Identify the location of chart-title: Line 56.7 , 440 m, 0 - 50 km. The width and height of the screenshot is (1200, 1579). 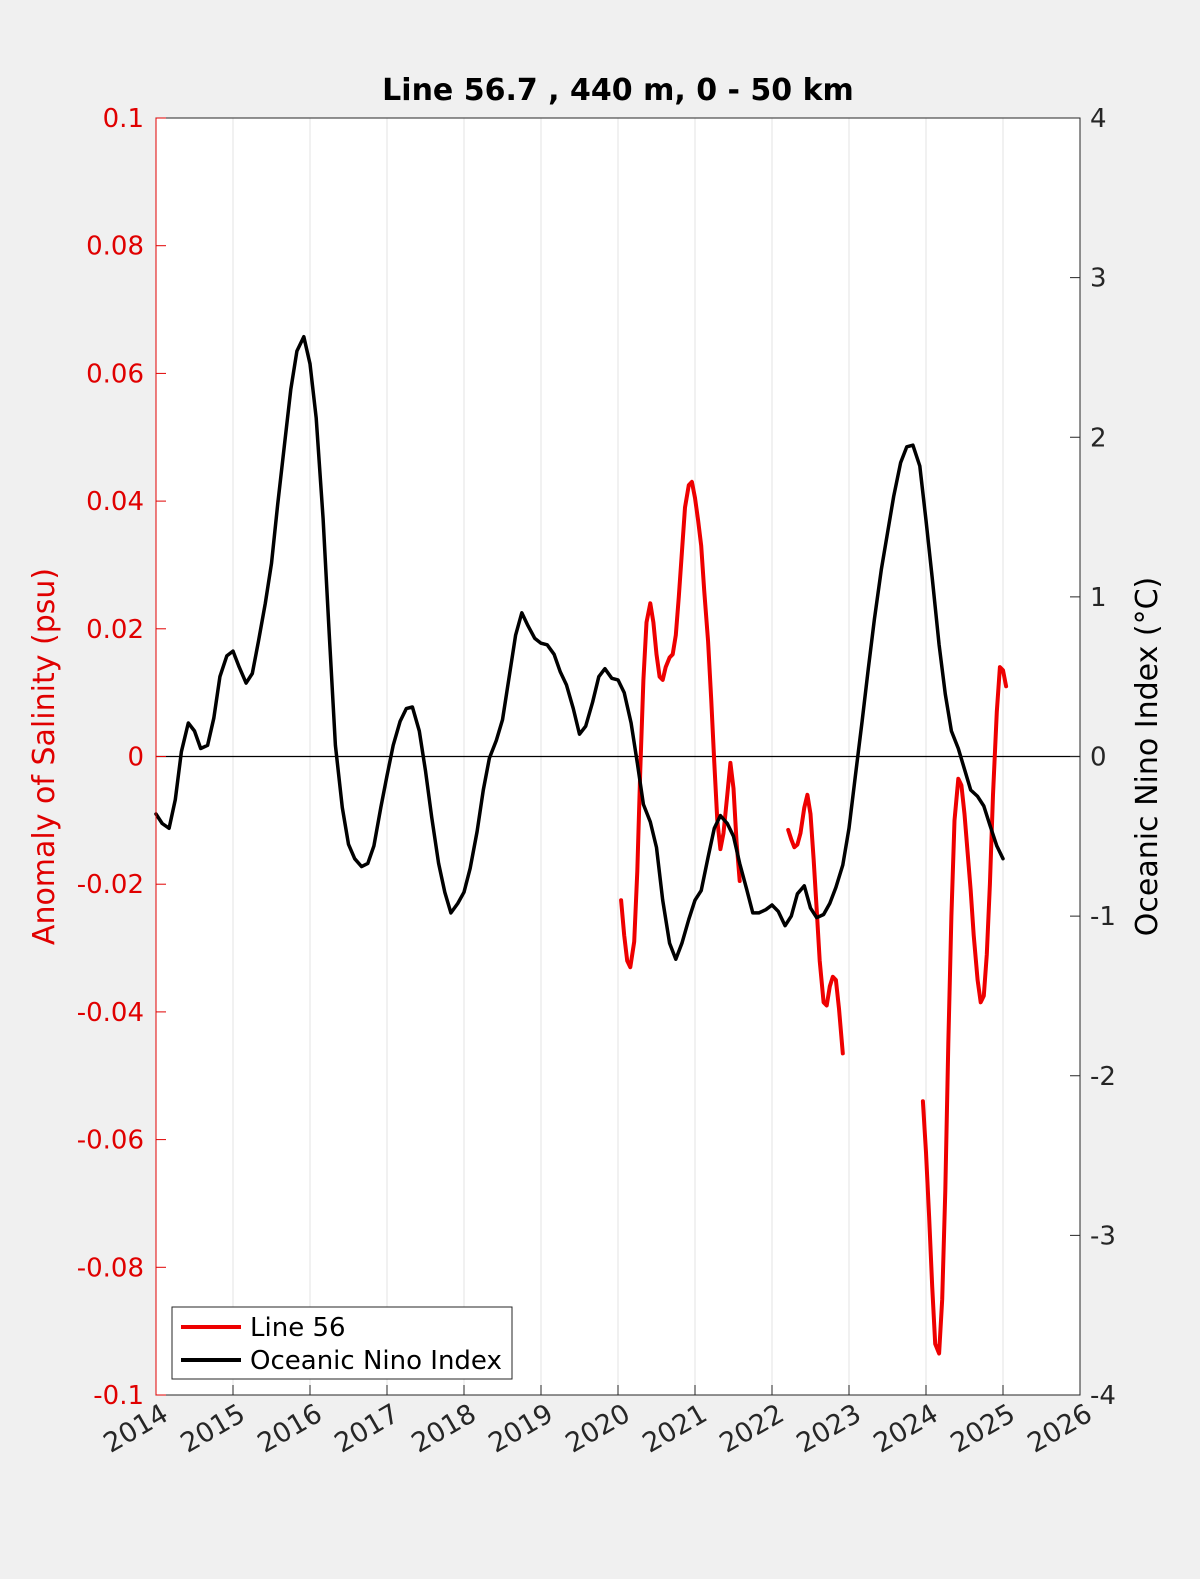
(618, 90).